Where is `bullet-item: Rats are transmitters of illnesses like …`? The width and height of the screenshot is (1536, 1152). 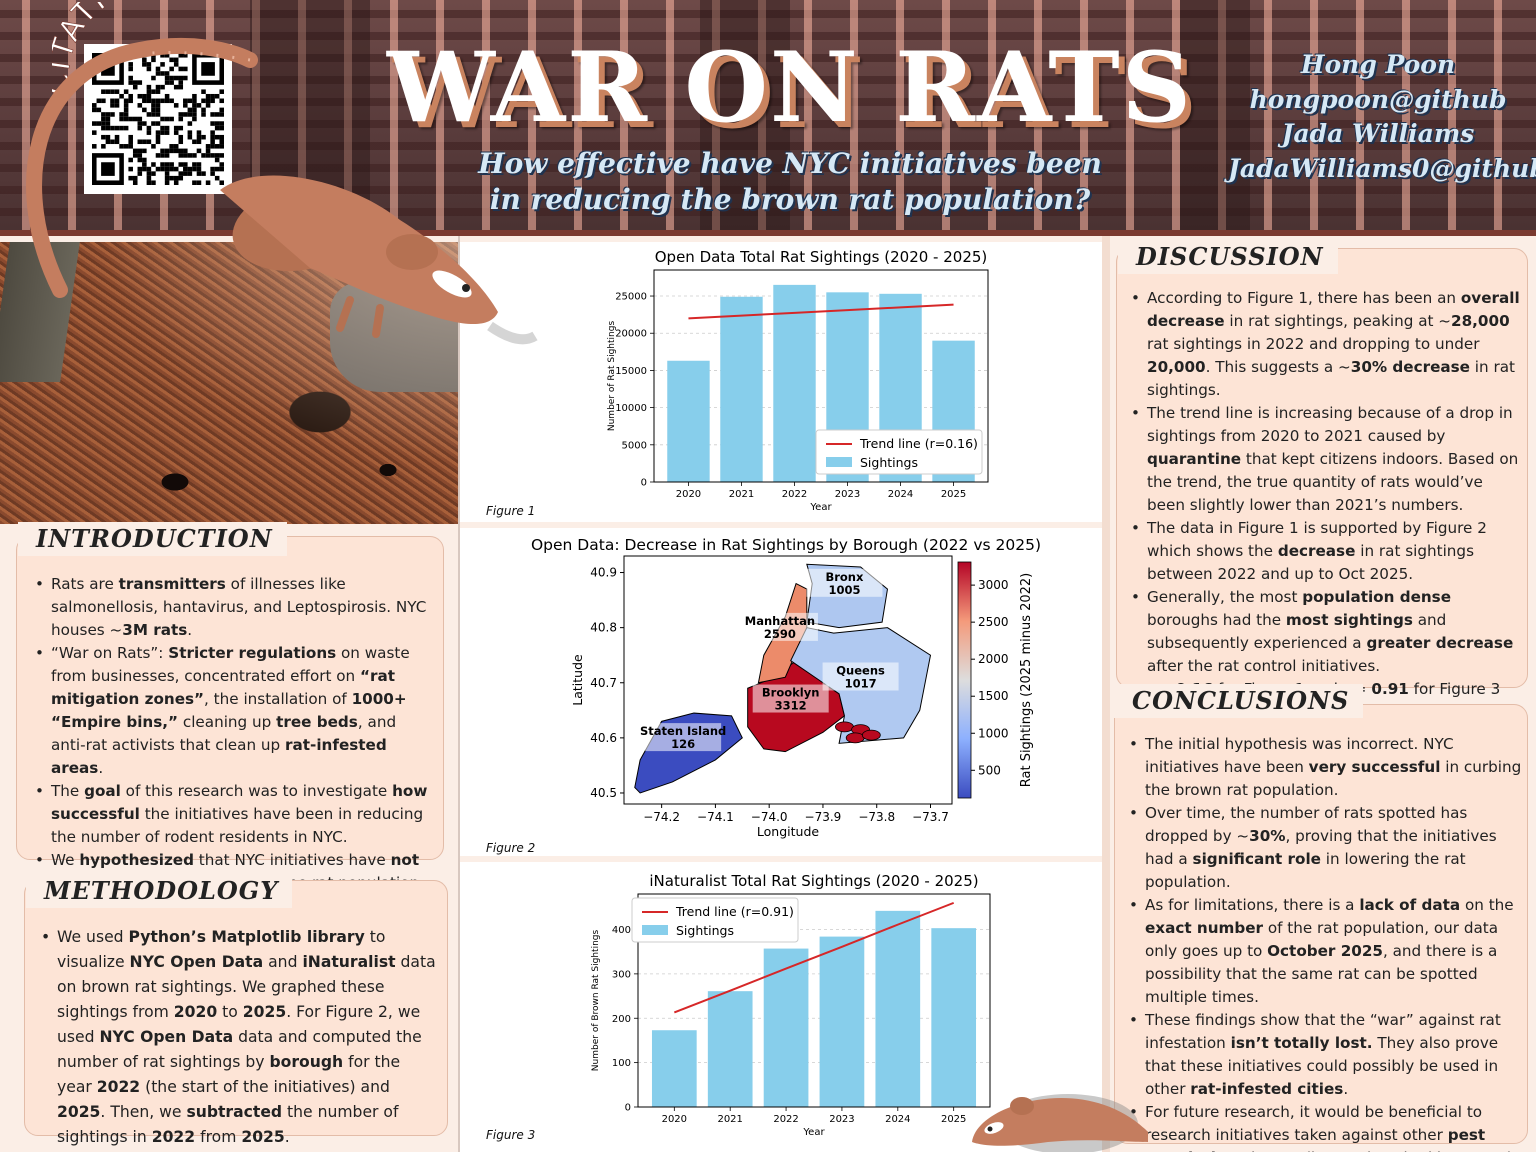 bullet-item: Rats are transmitters of illnesses like … is located at coordinates (235, 607).